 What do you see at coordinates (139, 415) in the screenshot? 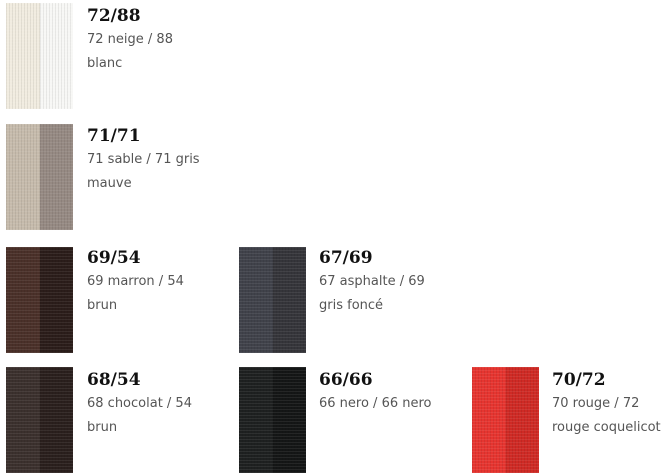
I see `swatch-description: 68 chocolat / 54 brun` at bounding box center [139, 415].